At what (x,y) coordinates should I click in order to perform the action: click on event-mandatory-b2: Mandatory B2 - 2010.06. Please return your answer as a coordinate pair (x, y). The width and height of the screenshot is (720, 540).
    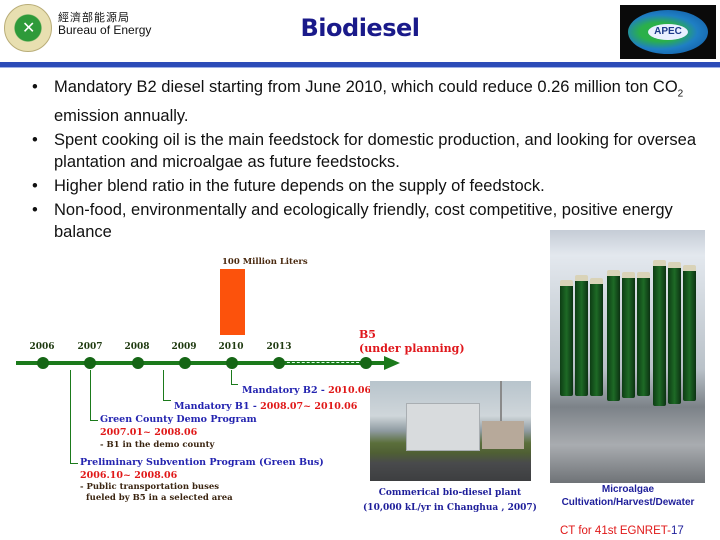
    Looking at the image, I should click on (307, 390).